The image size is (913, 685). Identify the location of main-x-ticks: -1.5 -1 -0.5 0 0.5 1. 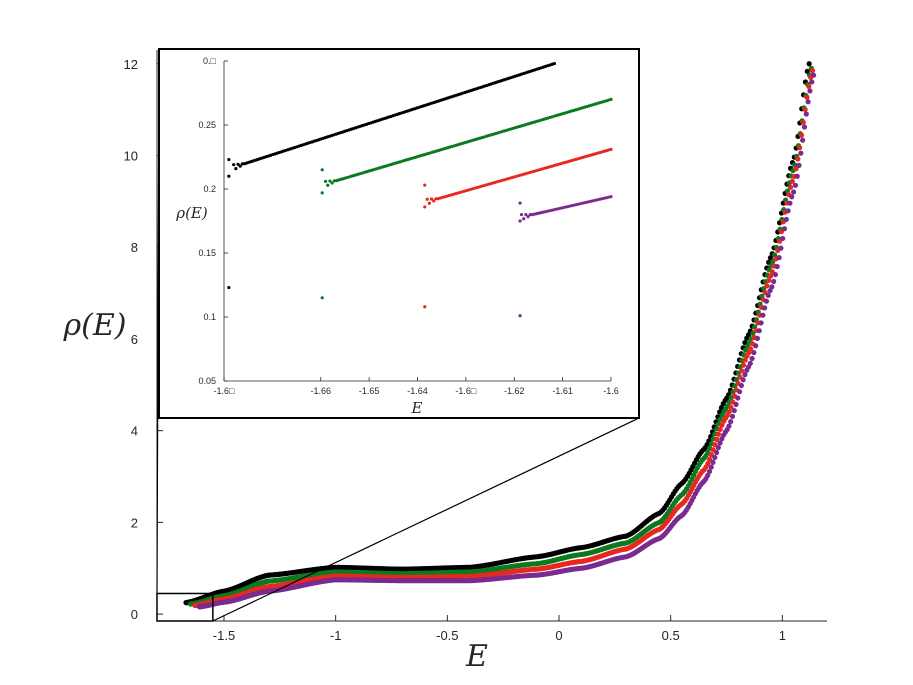
(499, 629).